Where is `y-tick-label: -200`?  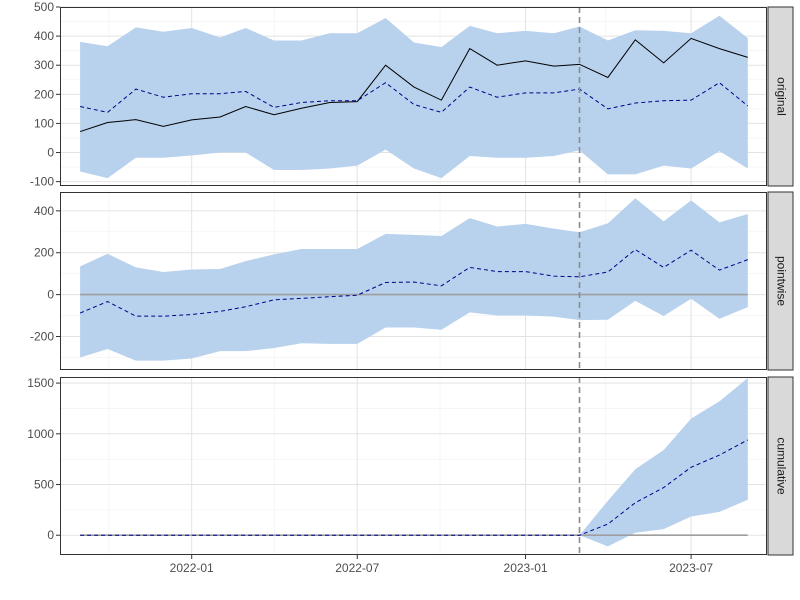
y-tick-label: -200 is located at coordinates (42, 336).